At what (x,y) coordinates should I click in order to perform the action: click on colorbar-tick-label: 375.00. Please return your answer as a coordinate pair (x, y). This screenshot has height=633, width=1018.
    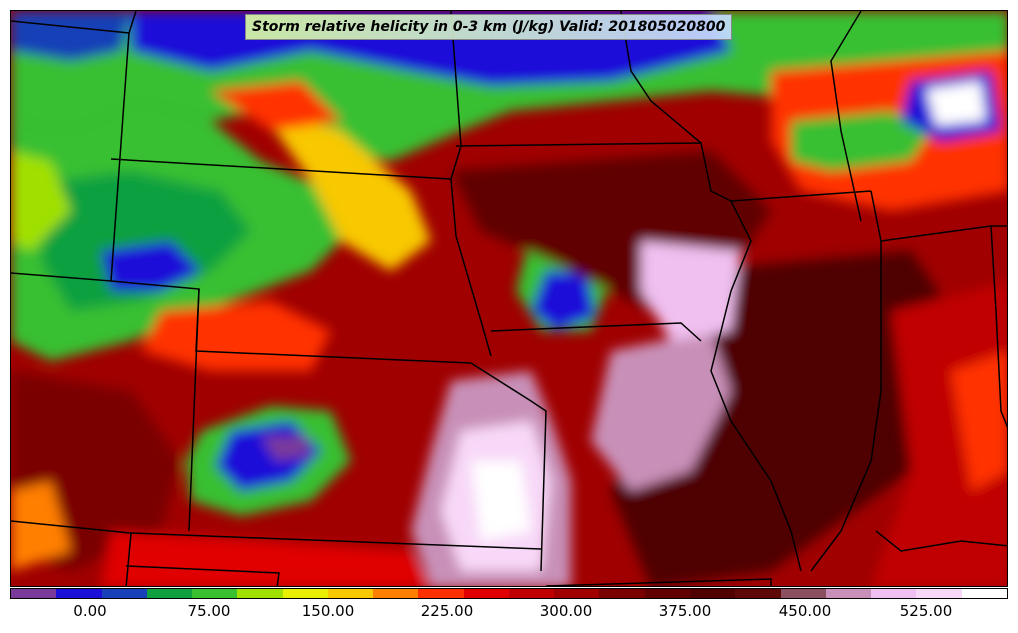
    Looking at the image, I should click on (685, 611).